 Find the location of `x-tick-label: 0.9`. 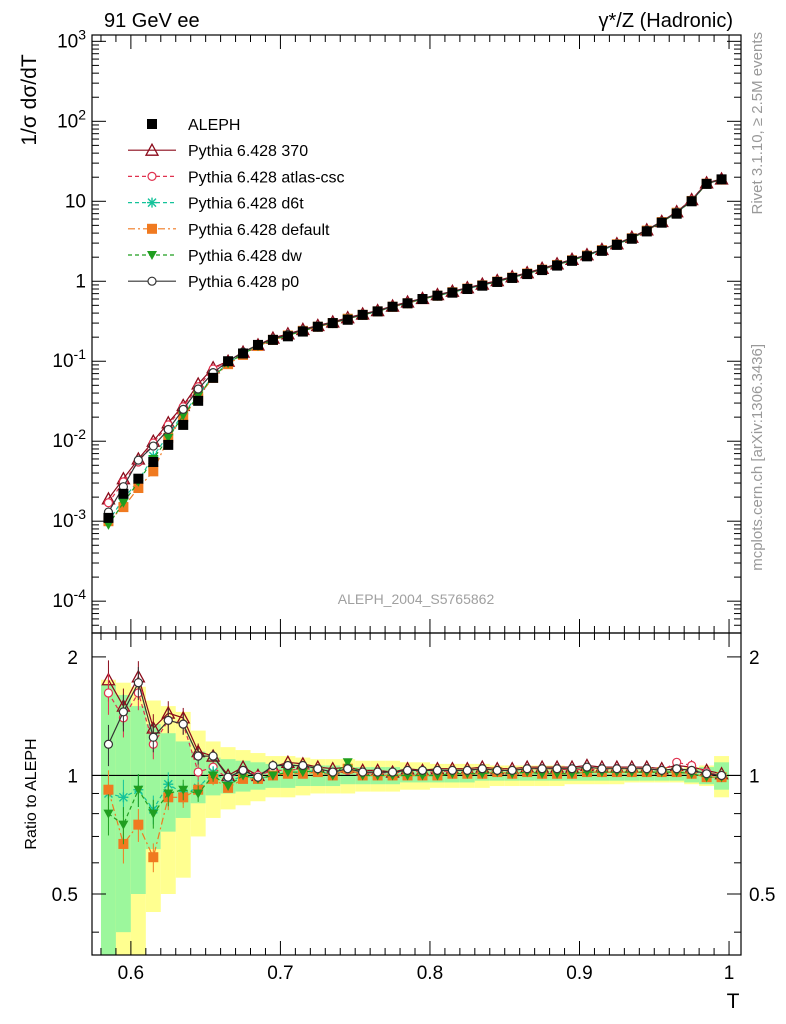

x-tick-label: 0.9 is located at coordinates (579, 973).